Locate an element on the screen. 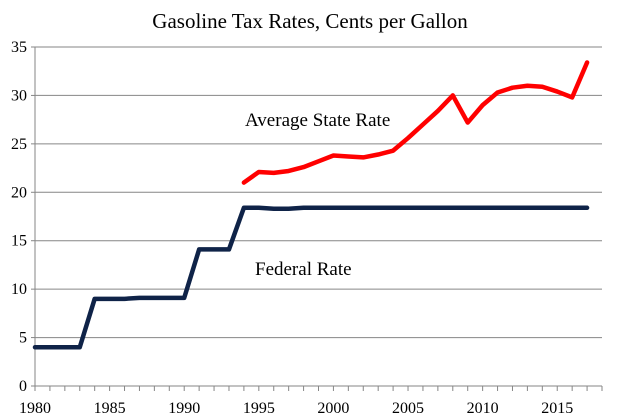 The width and height of the screenshot is (619, 420). x-tick-label: 1980 is located at coordinates (35, 408).